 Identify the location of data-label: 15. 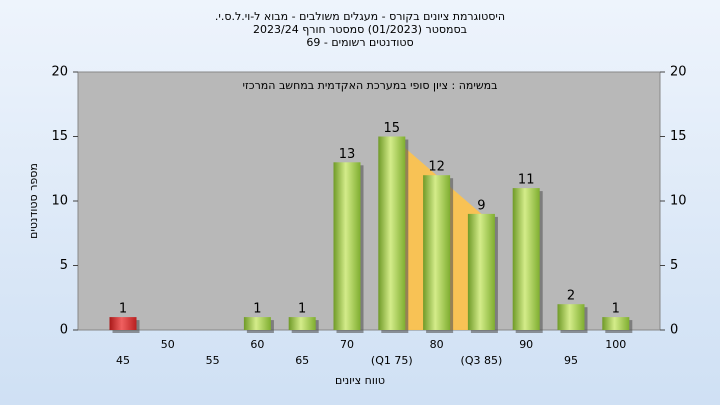
(392, 128).